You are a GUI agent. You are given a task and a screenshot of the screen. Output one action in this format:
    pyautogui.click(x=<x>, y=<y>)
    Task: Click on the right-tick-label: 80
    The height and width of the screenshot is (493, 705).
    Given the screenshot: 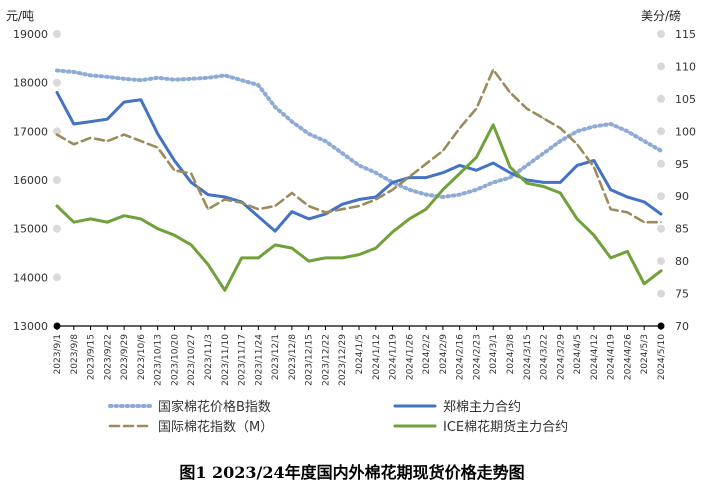 What is the action you would take?
    pyautogui.click(x=682, y=261)
    